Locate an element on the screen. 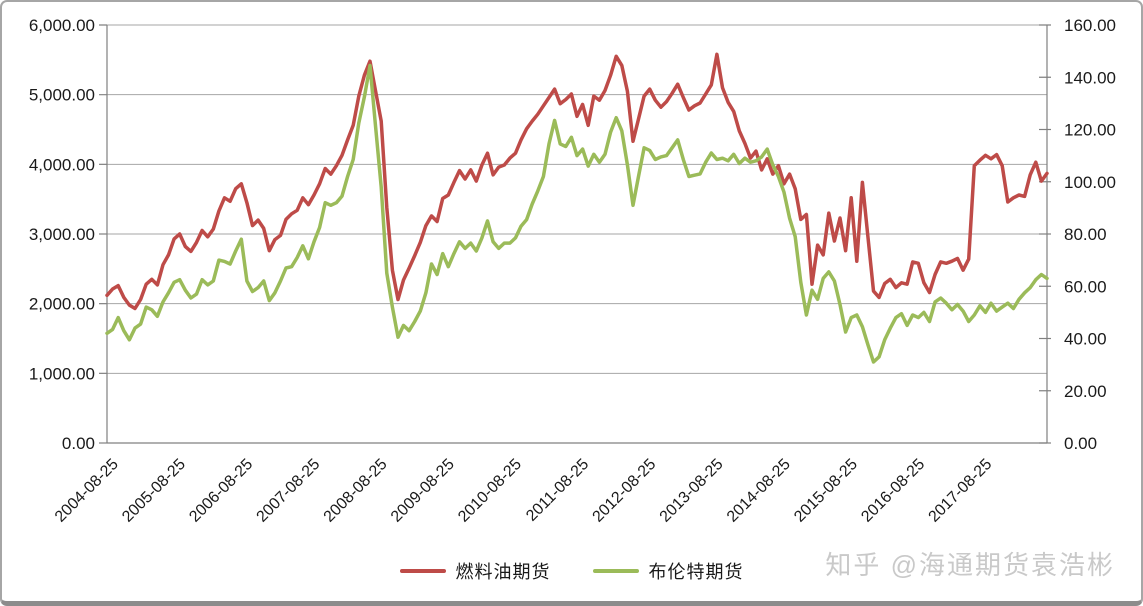  x-axis-label: 2012-08-25 is located at coordinates (625, 491).